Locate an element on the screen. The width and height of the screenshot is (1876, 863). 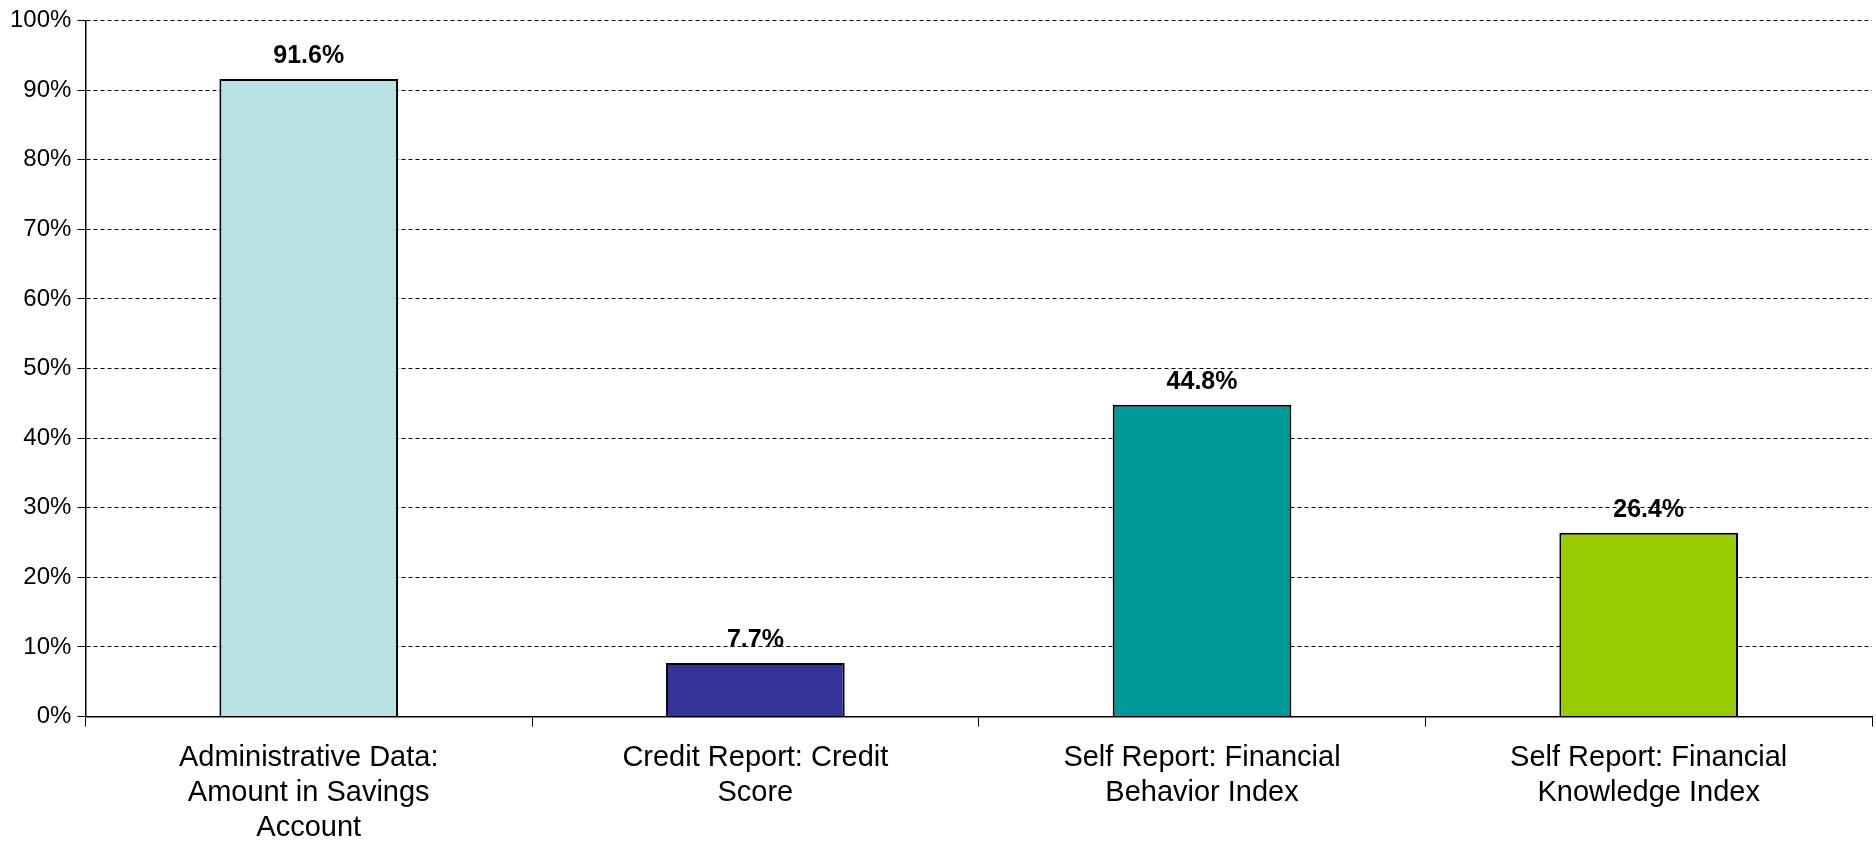
y-tick-label: 90% is located at coordinates (47, 88).